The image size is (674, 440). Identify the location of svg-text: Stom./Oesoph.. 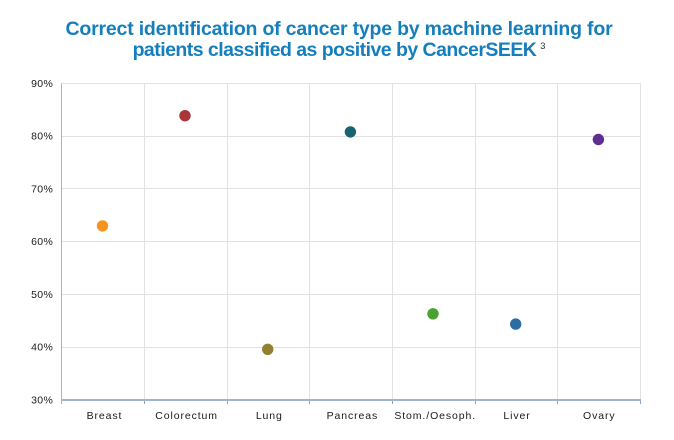
(435, 416).